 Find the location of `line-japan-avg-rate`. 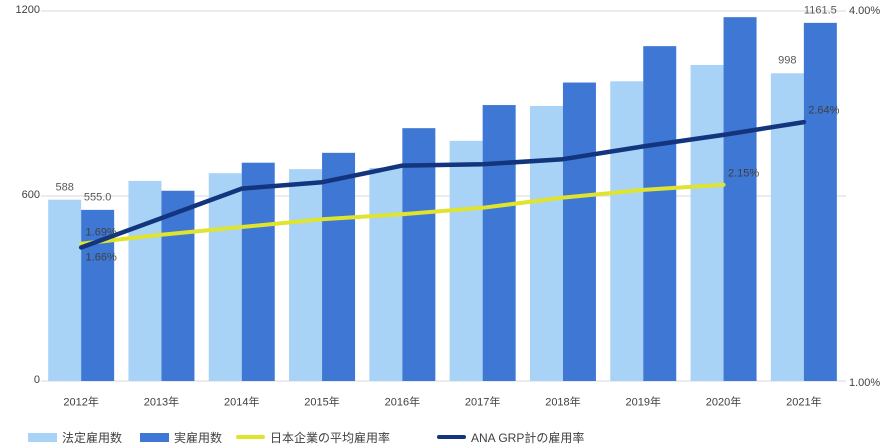

line-japan-avg-rate is located at coordinates (402, 214).